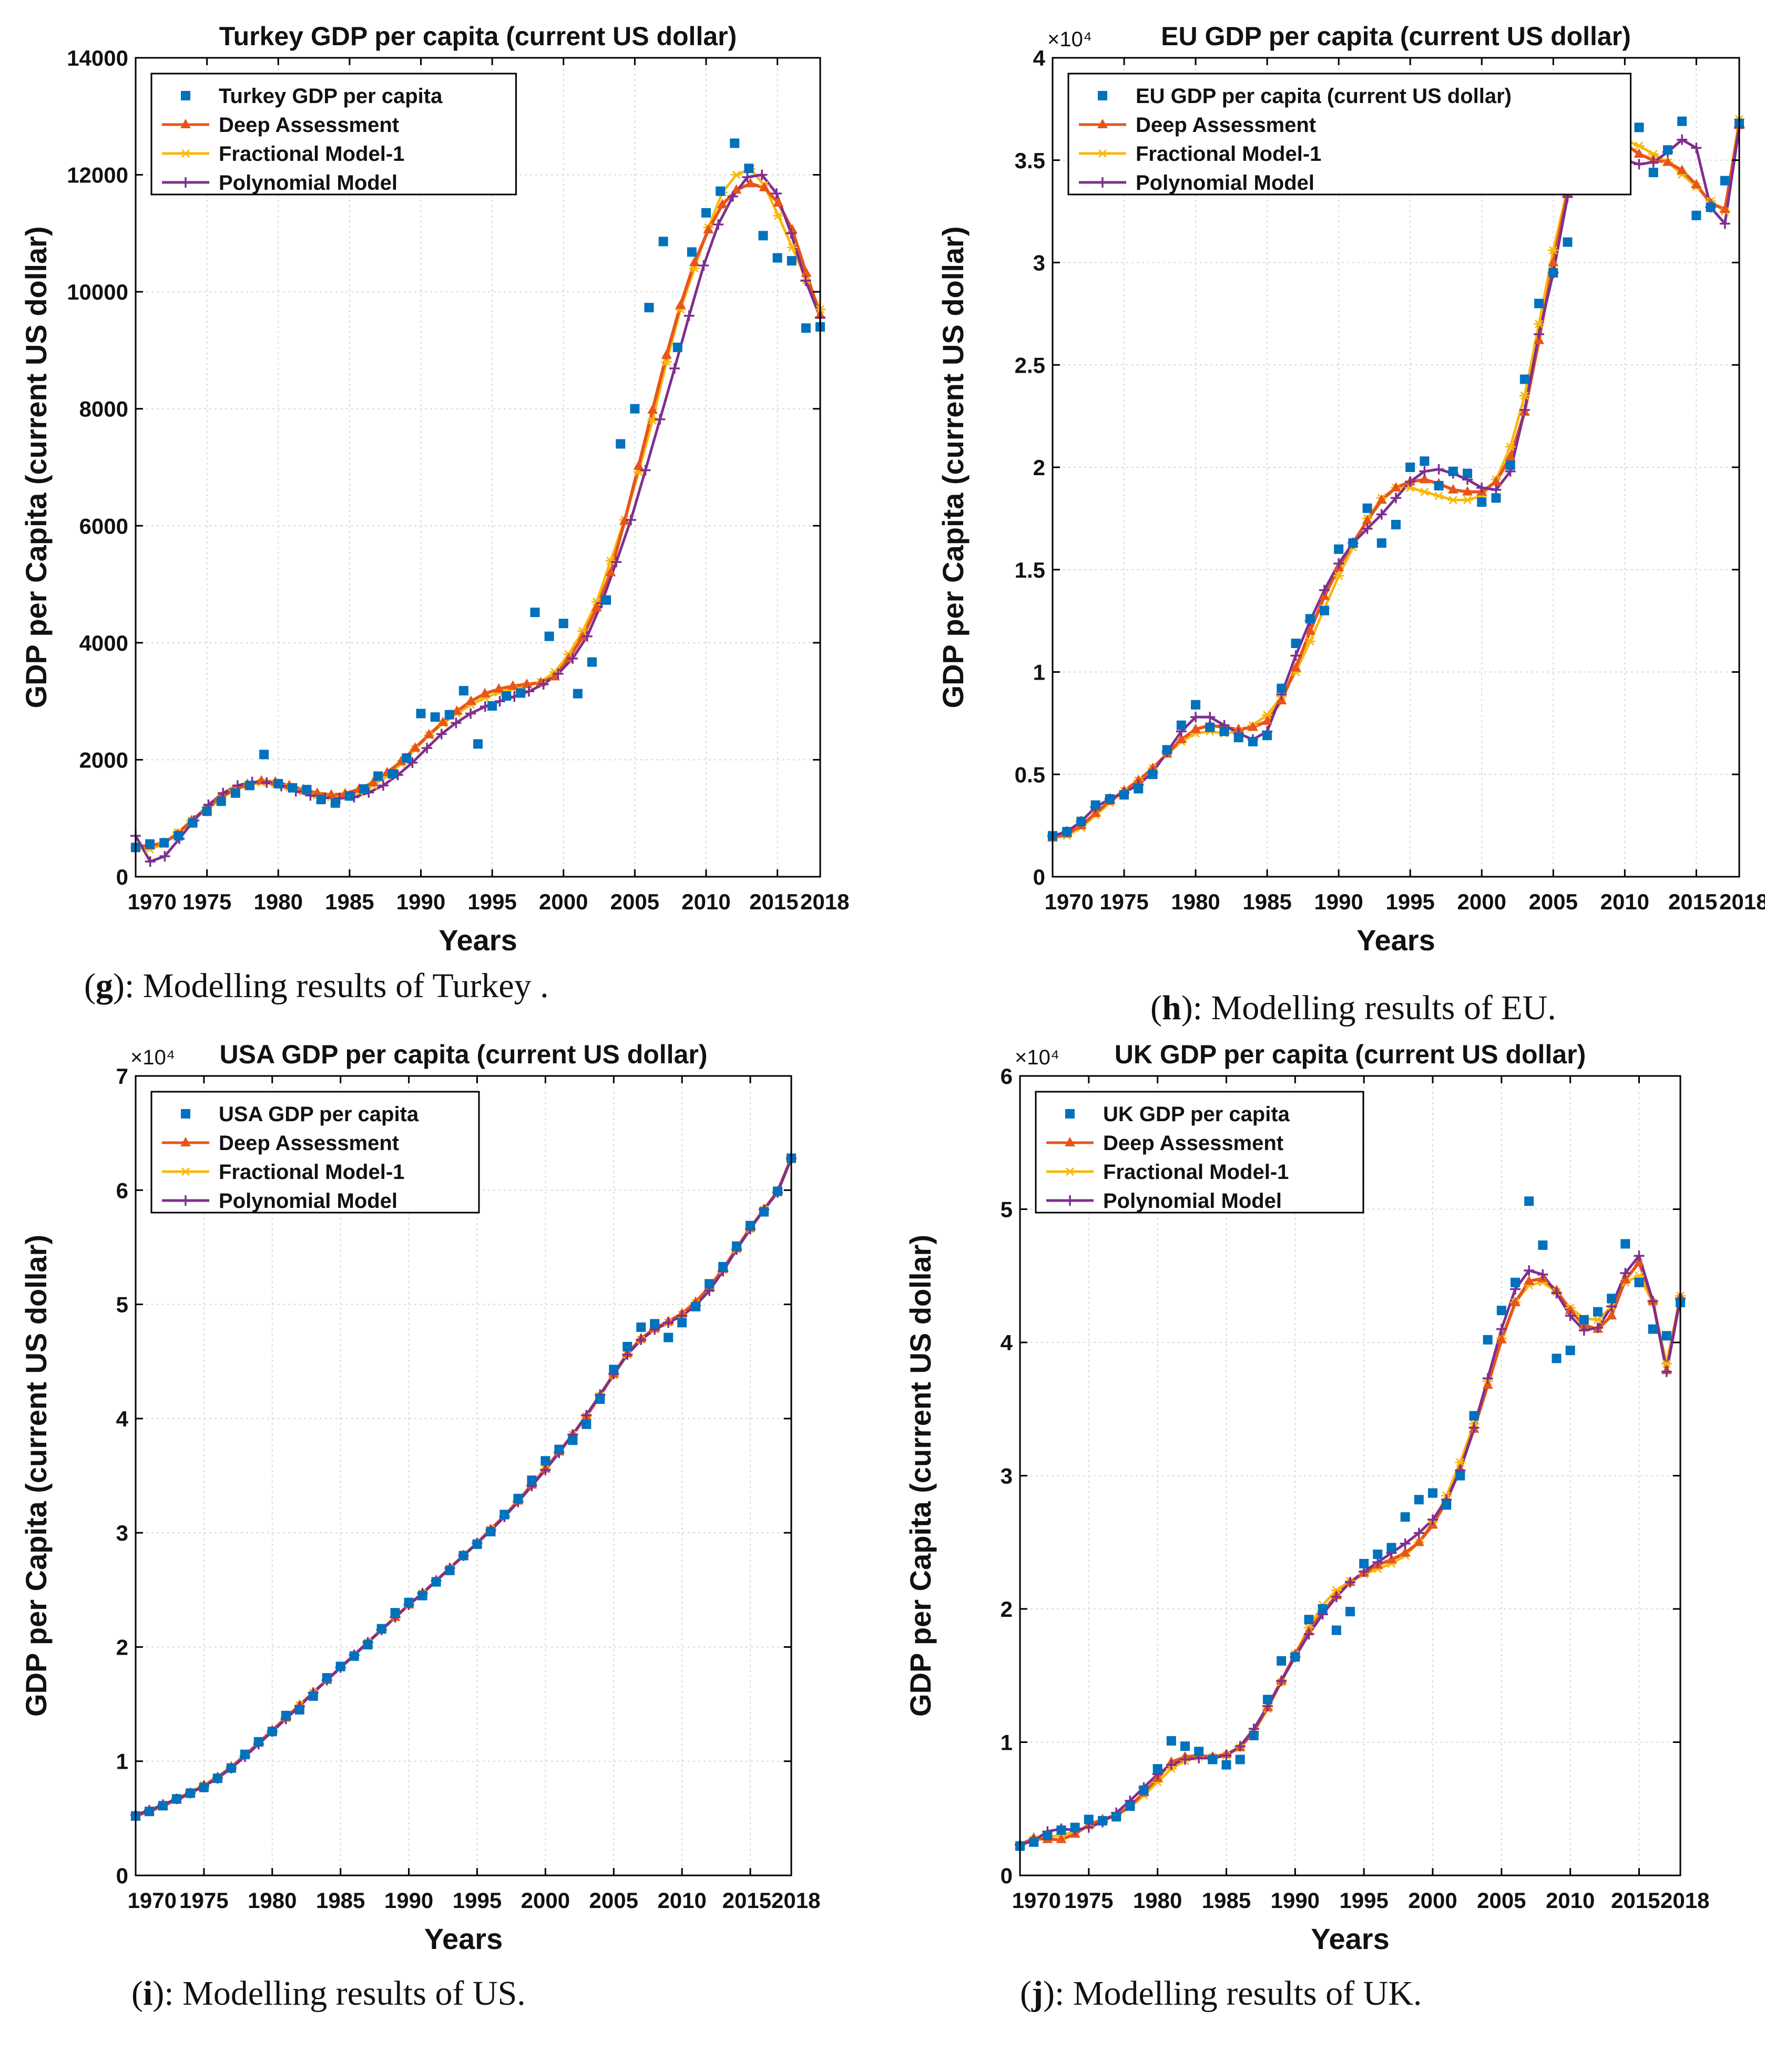 This screenshot has width=1765, height=2072. Describe the element at coordinates (1123, 901) in the screenshot. I see `x-tick-label: 1975` at that location.